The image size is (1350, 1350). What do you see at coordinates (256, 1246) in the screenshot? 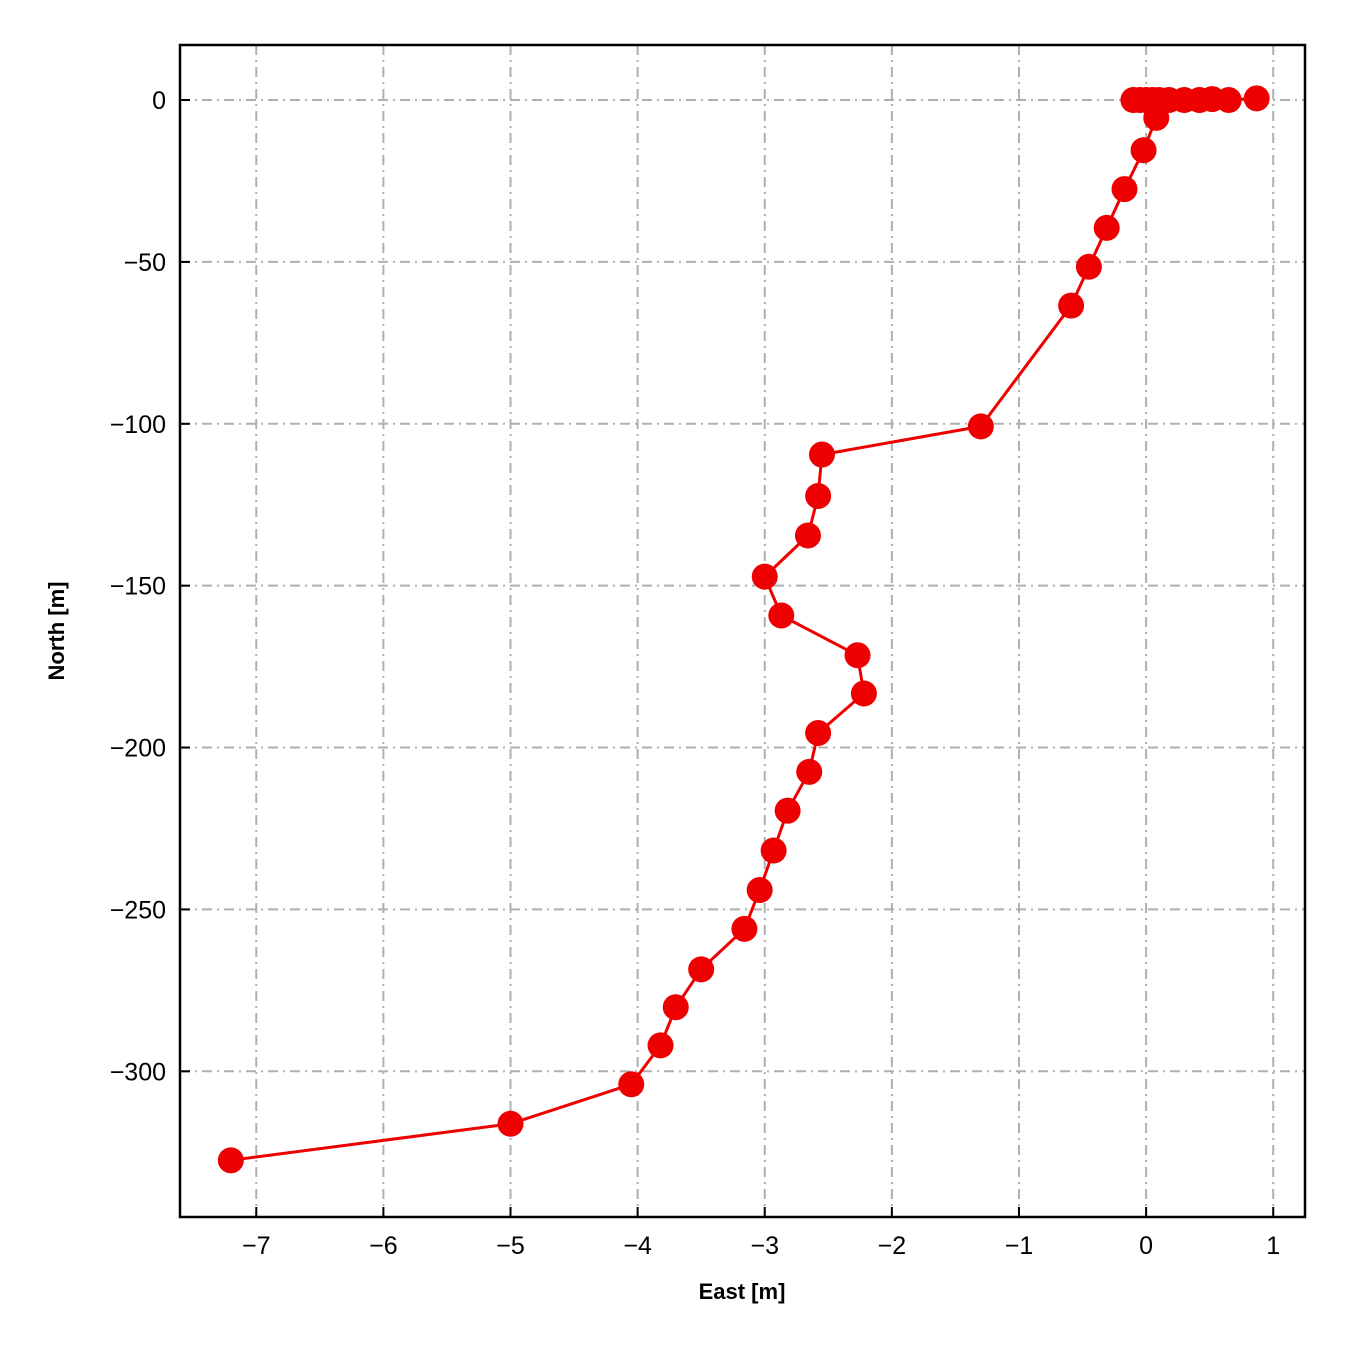
I see `x-tick-label: −7` at bounding box center [256, 1246].